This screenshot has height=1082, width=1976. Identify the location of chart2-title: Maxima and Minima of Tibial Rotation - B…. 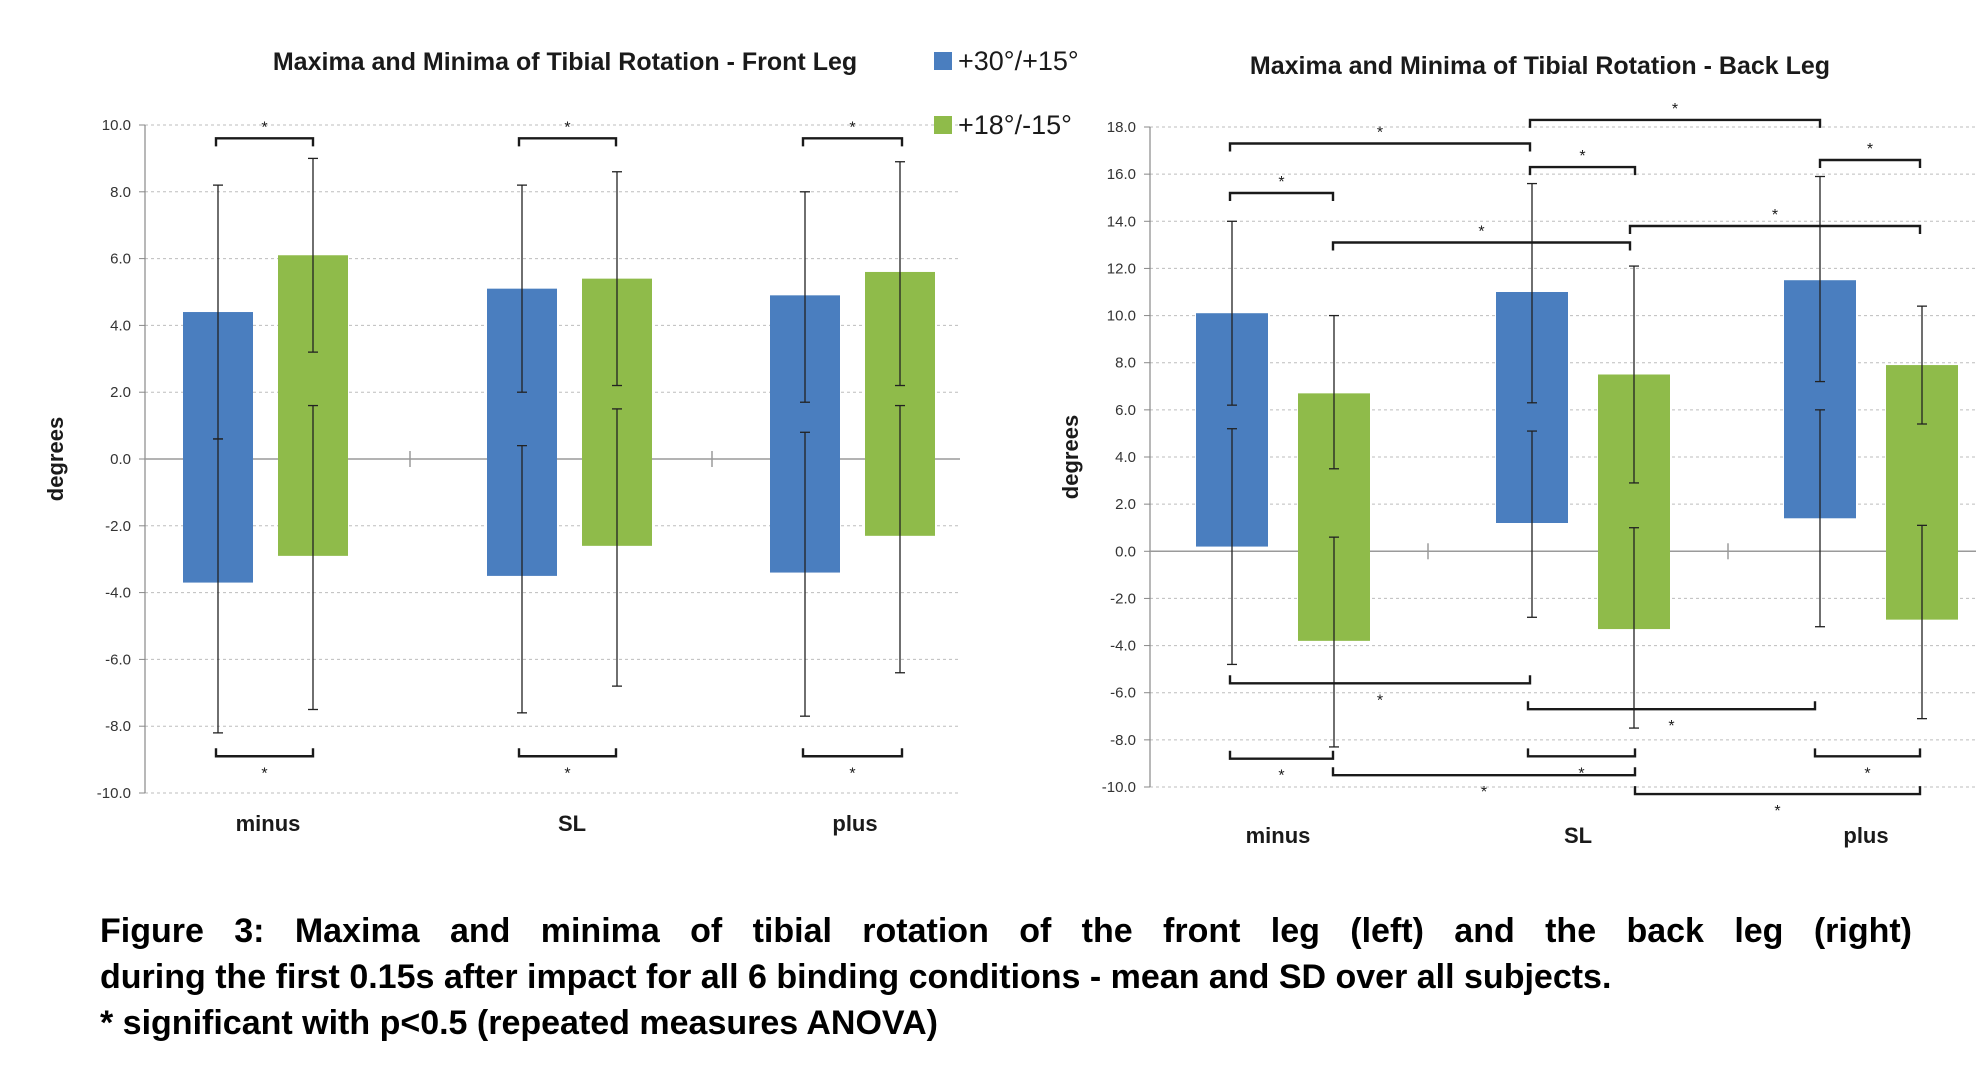
(1540, 66).